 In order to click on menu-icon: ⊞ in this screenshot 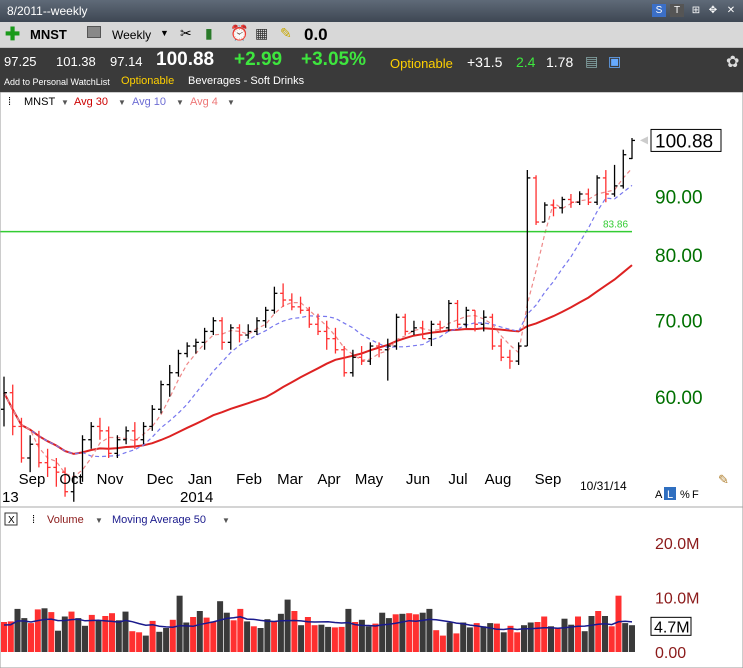, I will do `click(696, 10)`.